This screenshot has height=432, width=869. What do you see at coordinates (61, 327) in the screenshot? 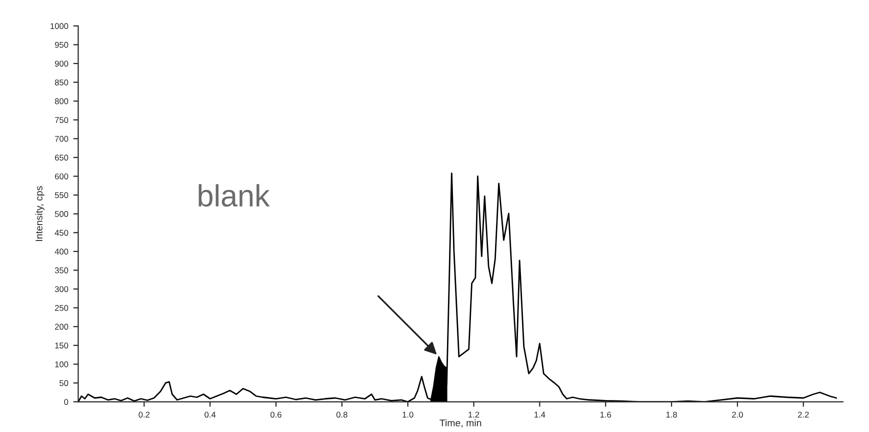
I see `y-tick-label: 200` at bounding box center [61, 327].